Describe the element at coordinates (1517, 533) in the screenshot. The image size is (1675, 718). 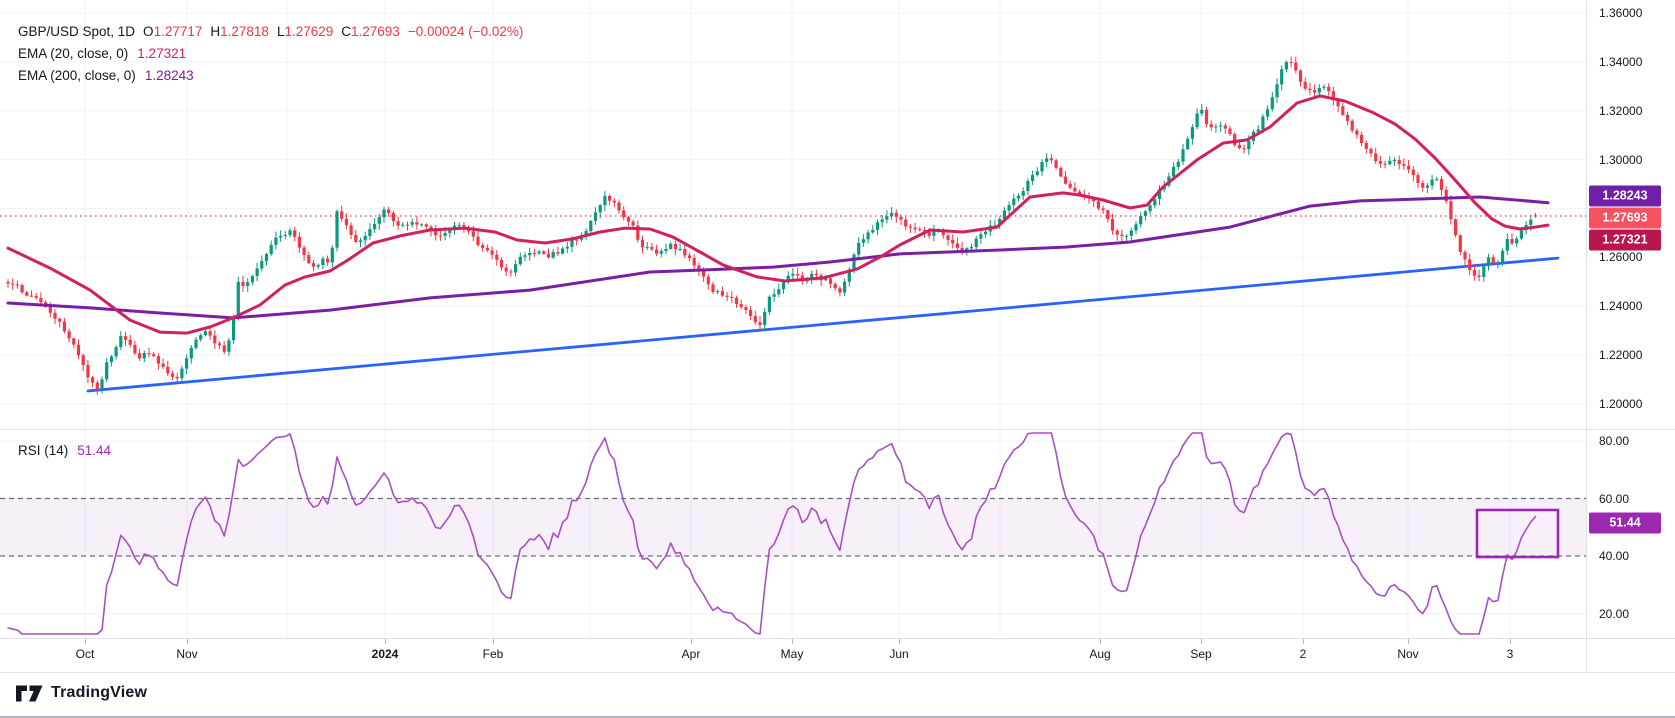
I see `rsi-highlight-box` at that location.